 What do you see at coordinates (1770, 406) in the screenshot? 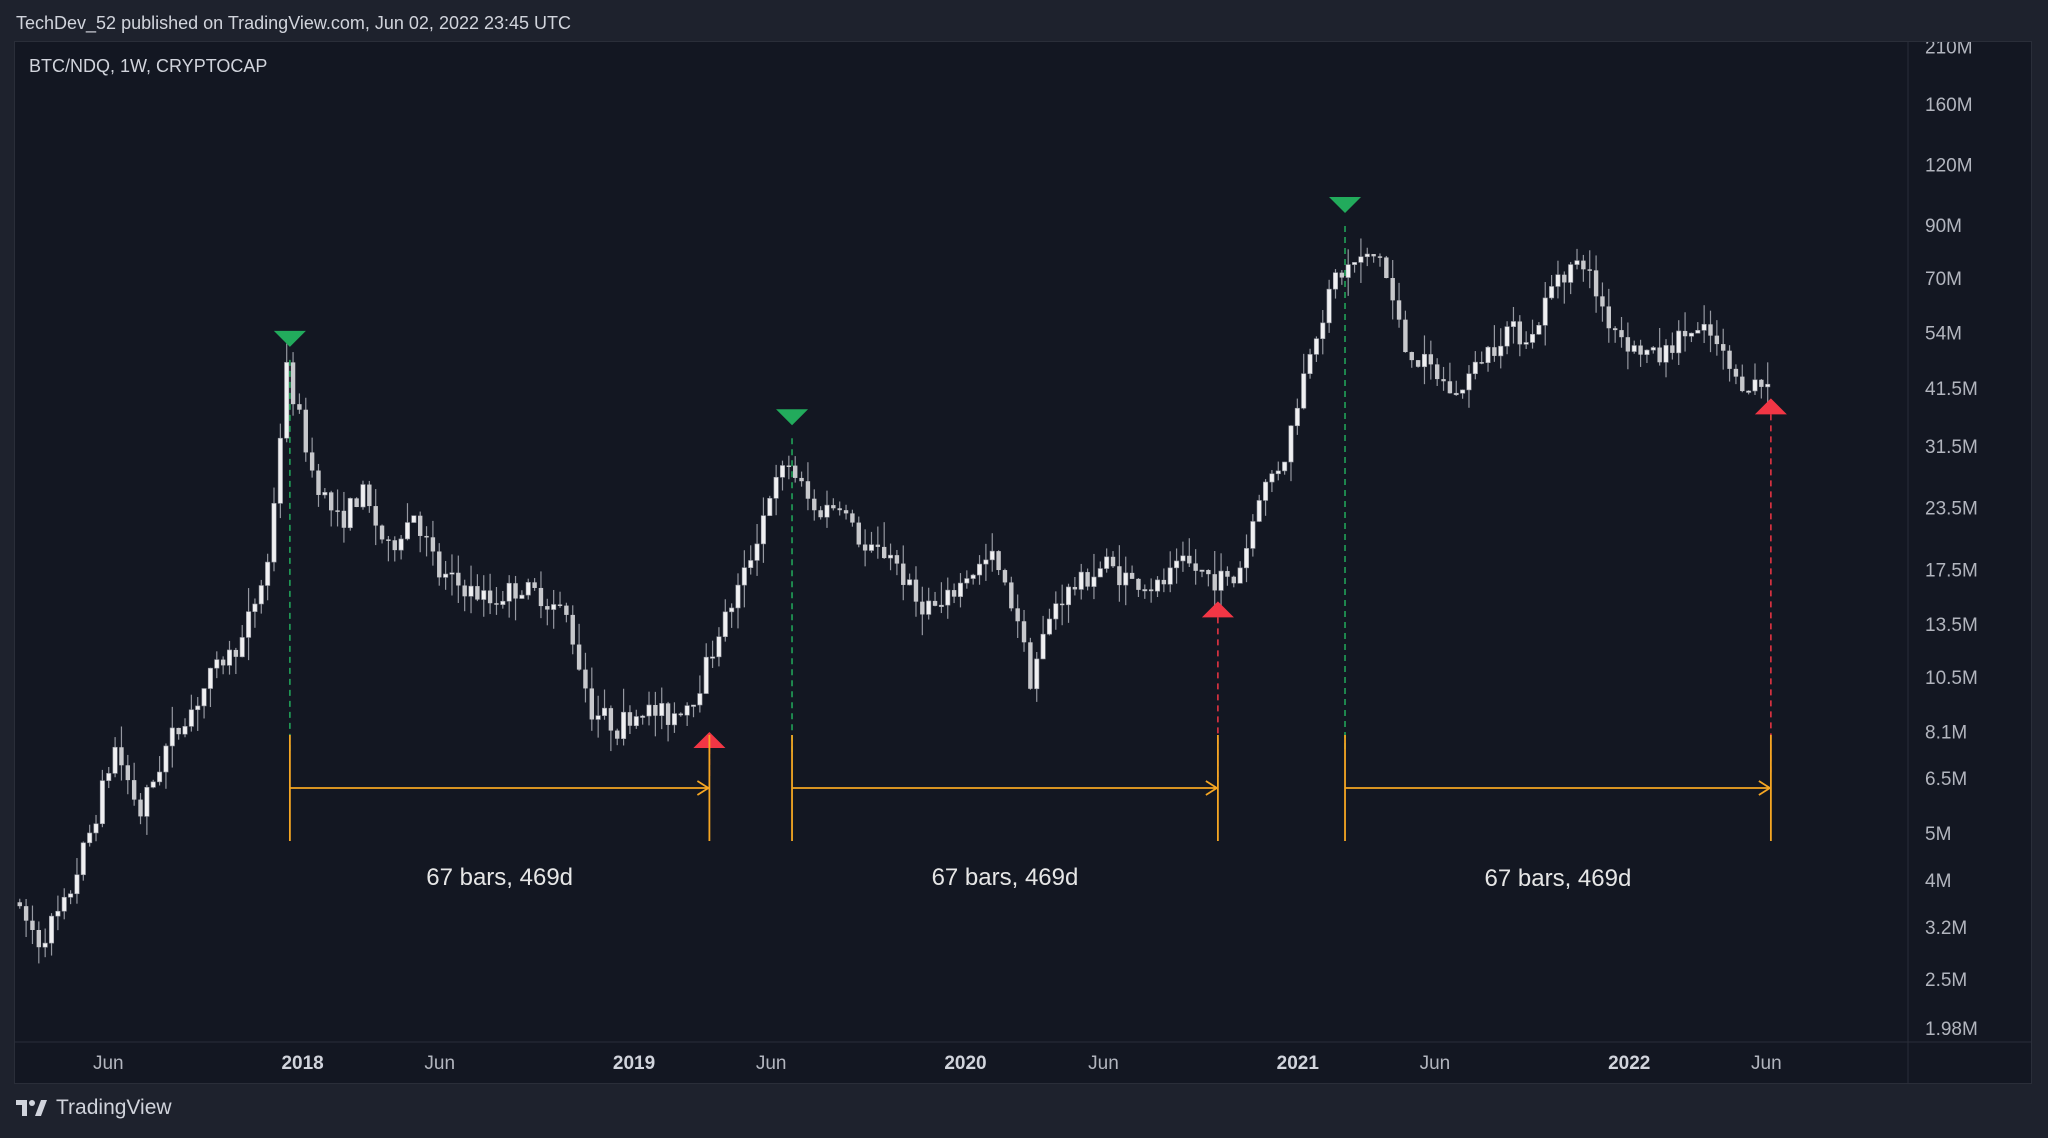
I see `bottom-up-arrow-icon` at bounding box center [1770, 406].